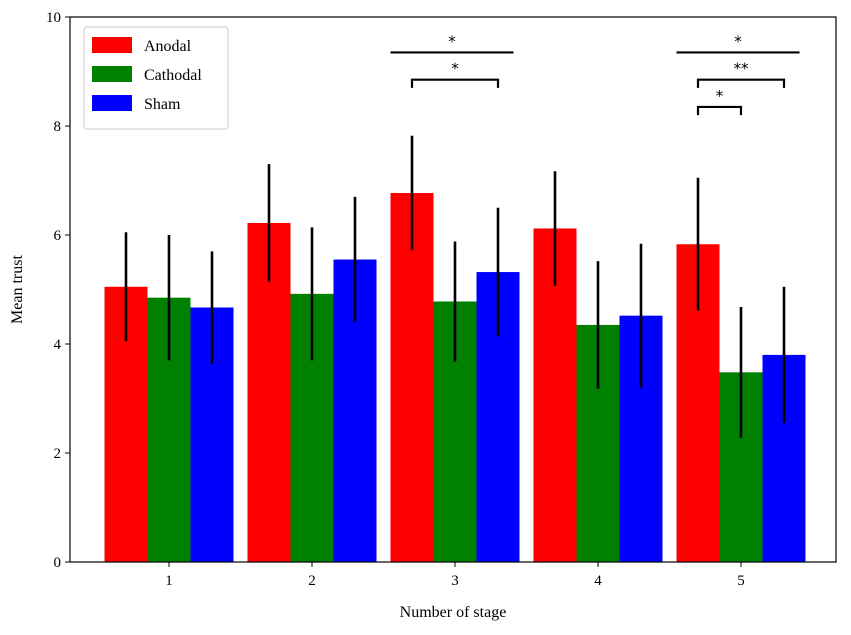  What do you see at coordinates (112, 103) in the screenshot?
I see `legend-swatch-sham` at bounding box center [112, 103].